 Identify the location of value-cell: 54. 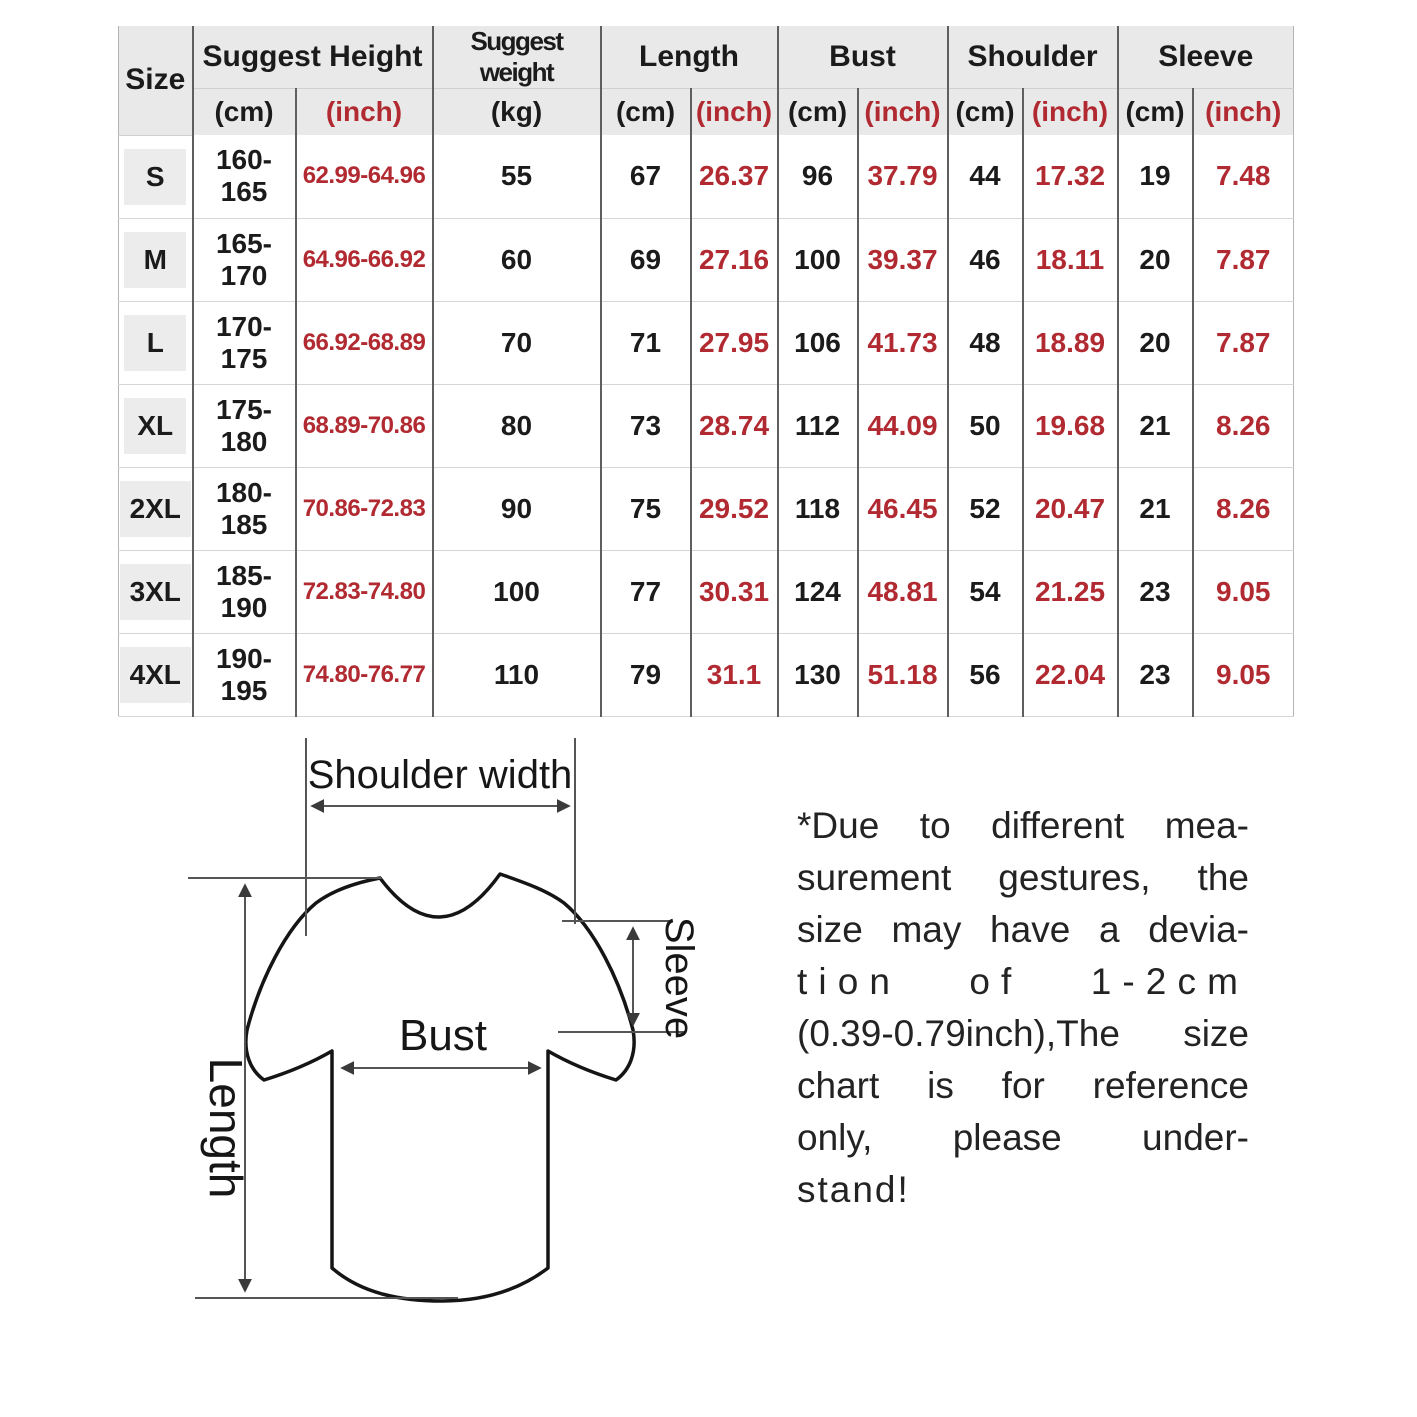
(985, 592).